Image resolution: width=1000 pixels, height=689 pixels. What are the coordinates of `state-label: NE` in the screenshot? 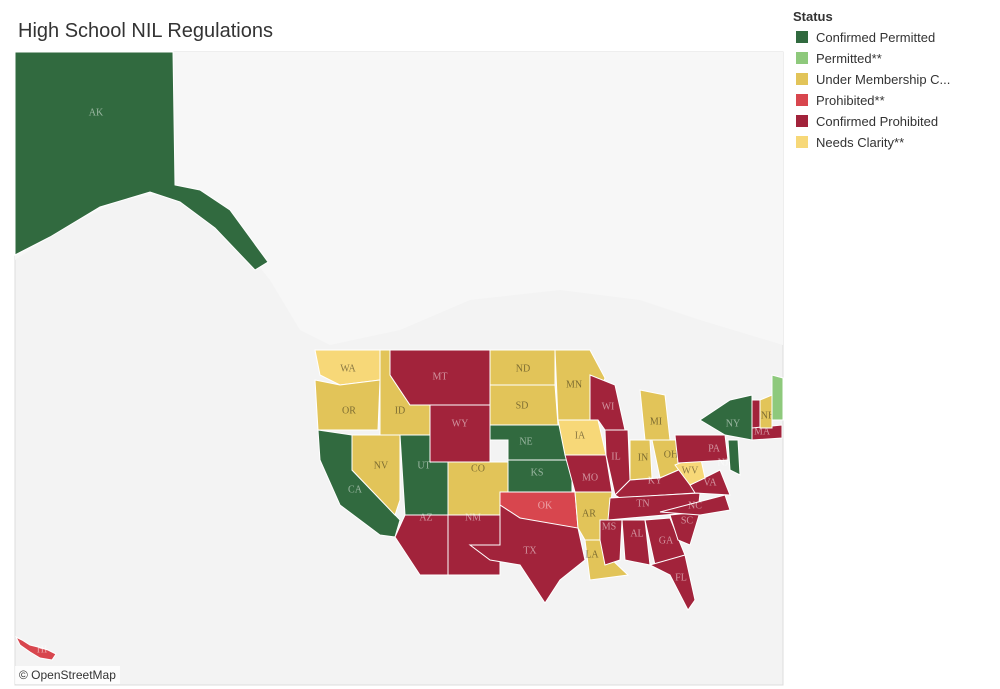 It's located at (525, 441).